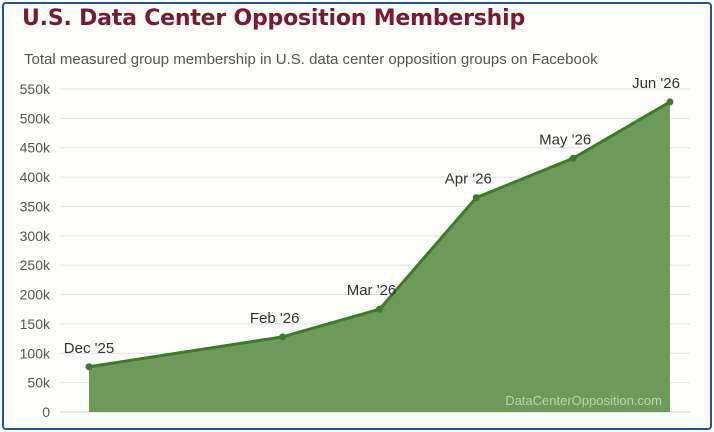  Describe the element at coordinates (35, 89) in the screenshot. I see `y-tick-label: 550k` at that location.